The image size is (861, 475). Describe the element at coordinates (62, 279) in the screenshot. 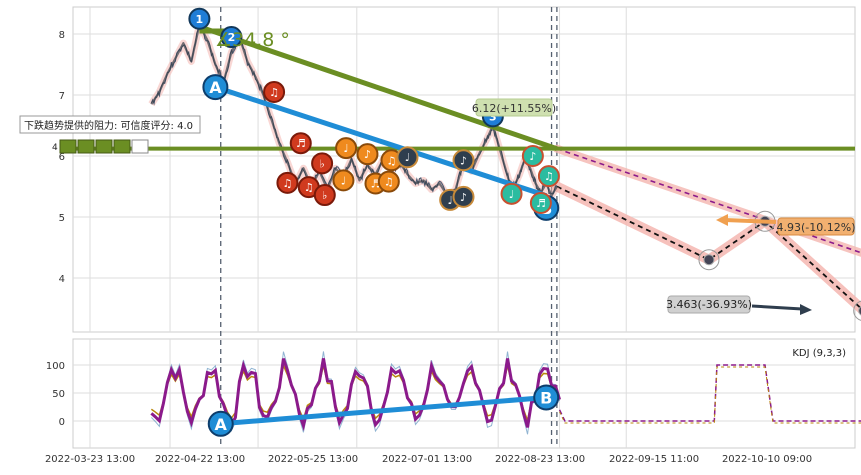

I see `y-tick-label: 4` at that location.